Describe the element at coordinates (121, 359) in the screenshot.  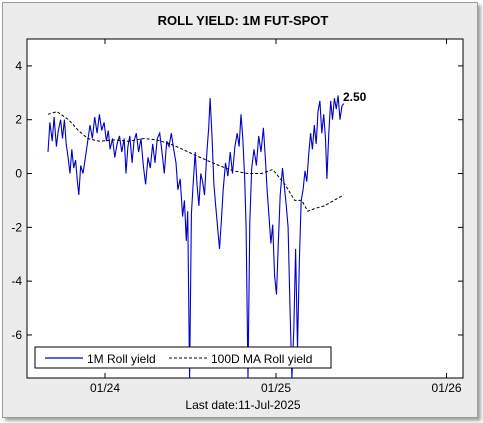
I see `legend-label-roll-yield: 1M Roll yield` at that location.